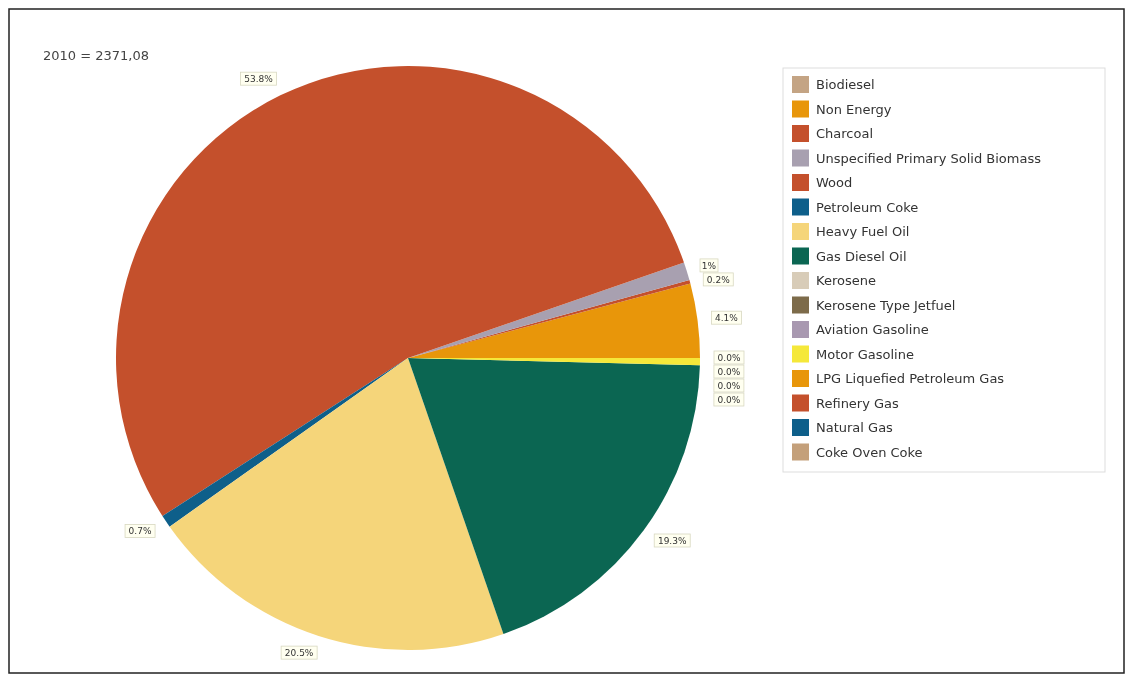 The height and width of the screenshot is (682, 1133). Describe the element at coordinates (867, 207) in the screenshot. I see `legend-label: Petroleum Coke` at that location.